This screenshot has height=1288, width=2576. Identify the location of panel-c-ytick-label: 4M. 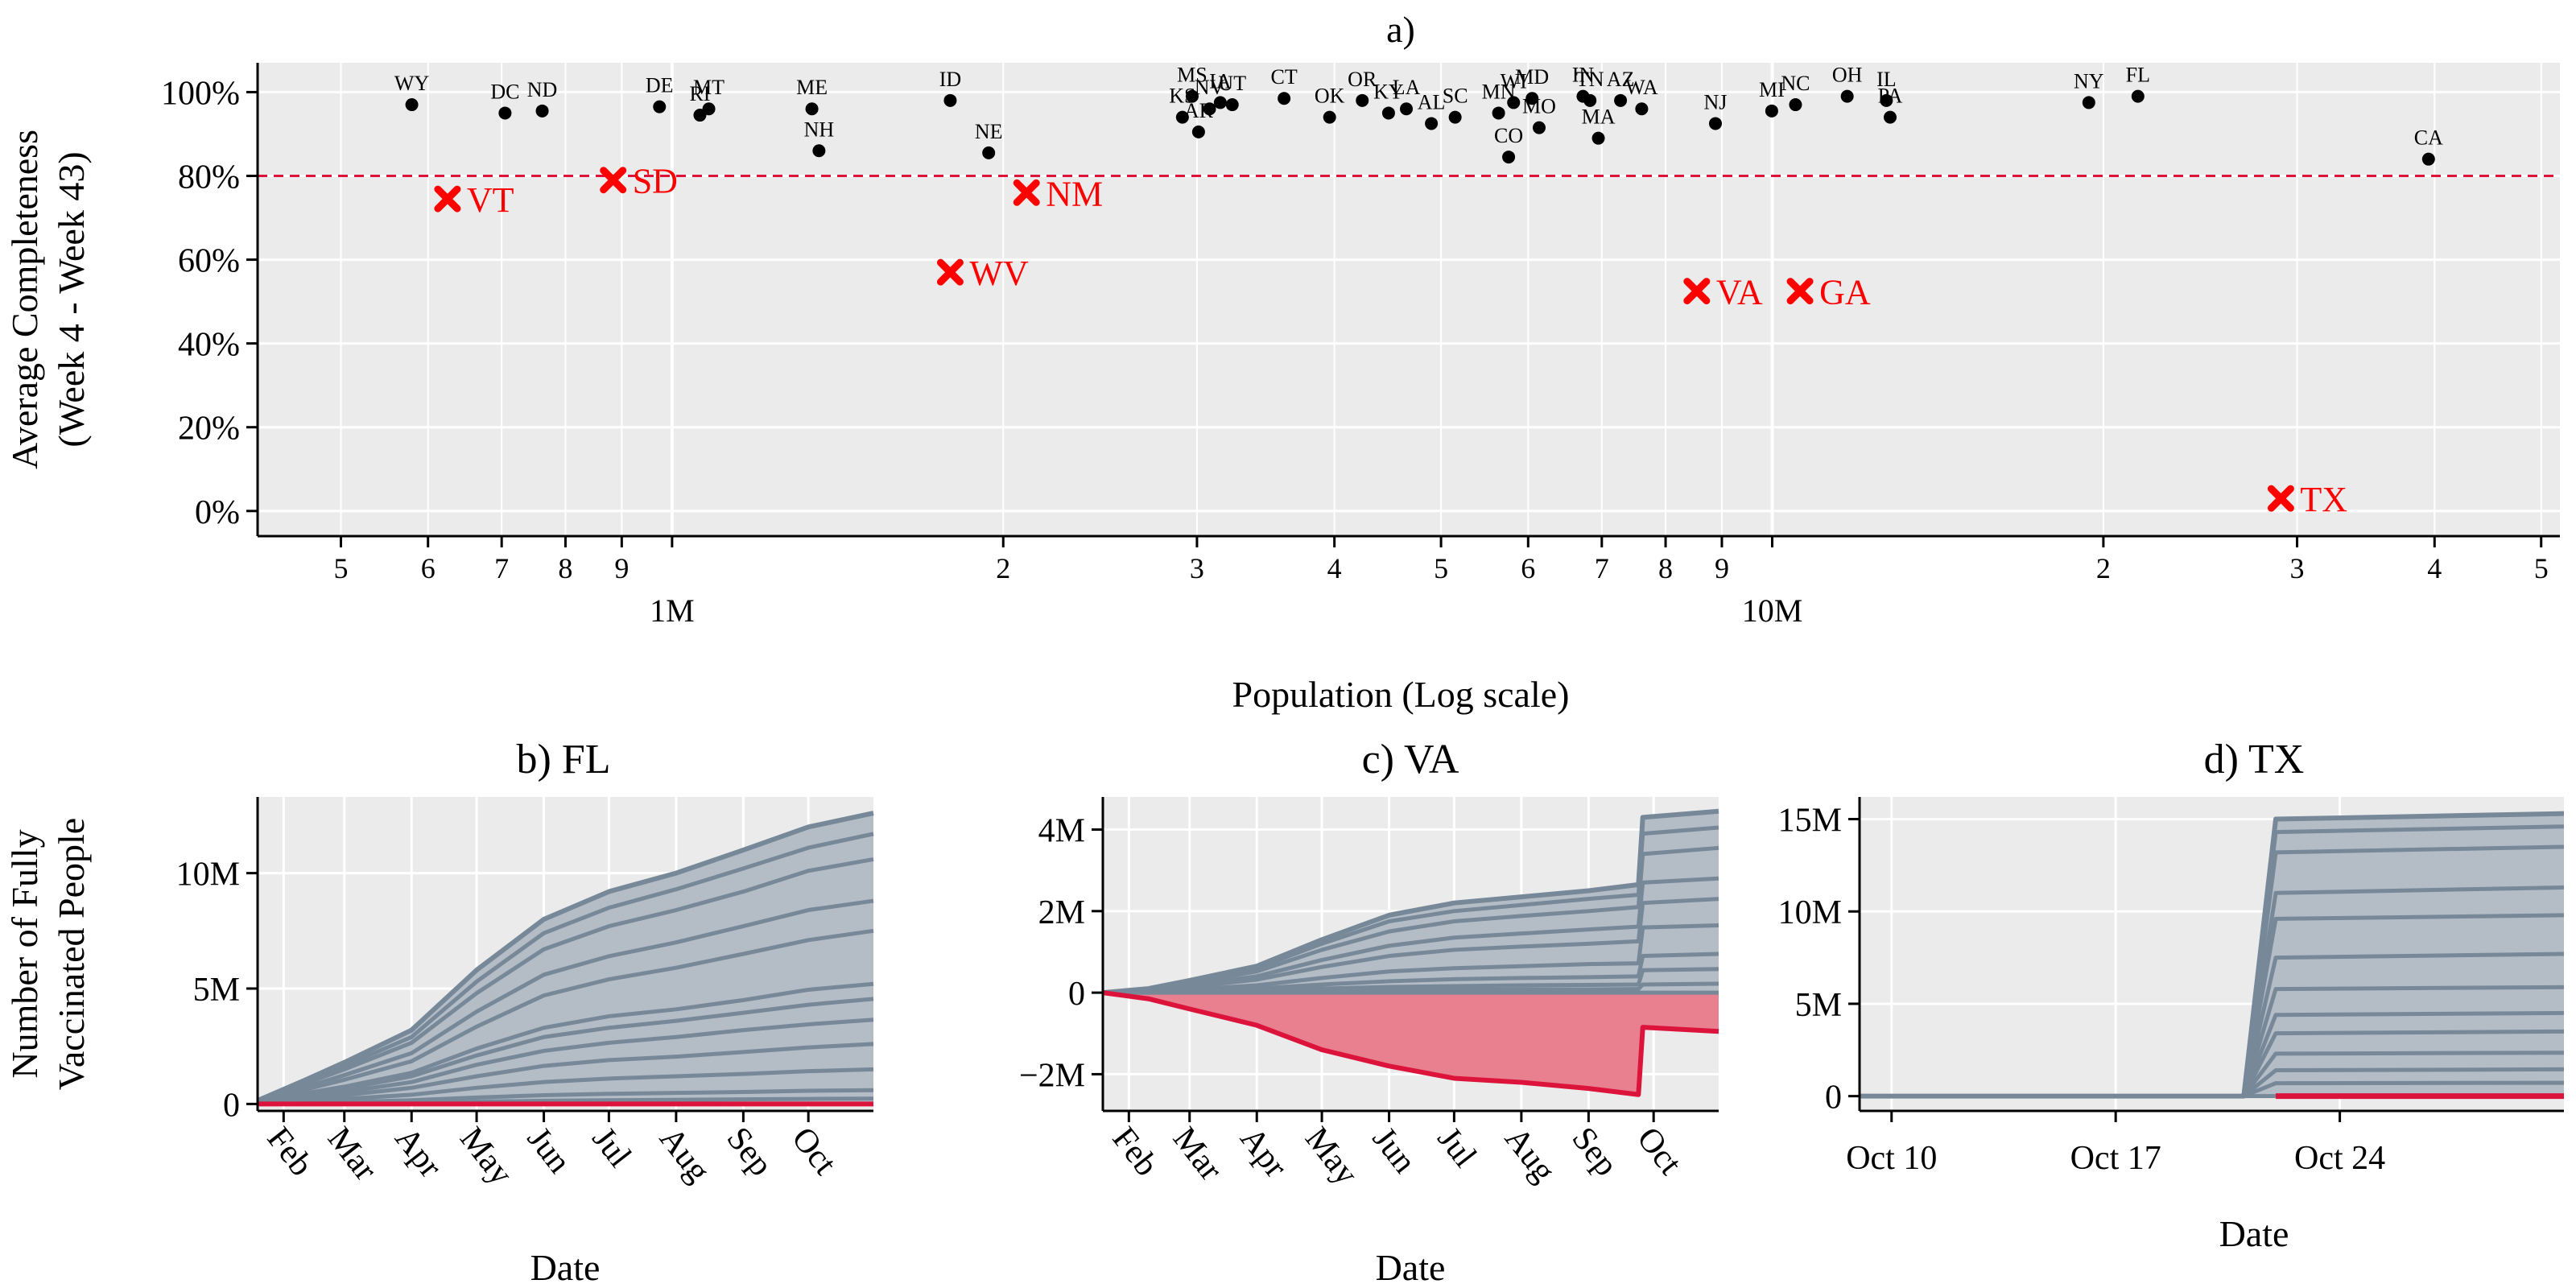
(1061, 831).